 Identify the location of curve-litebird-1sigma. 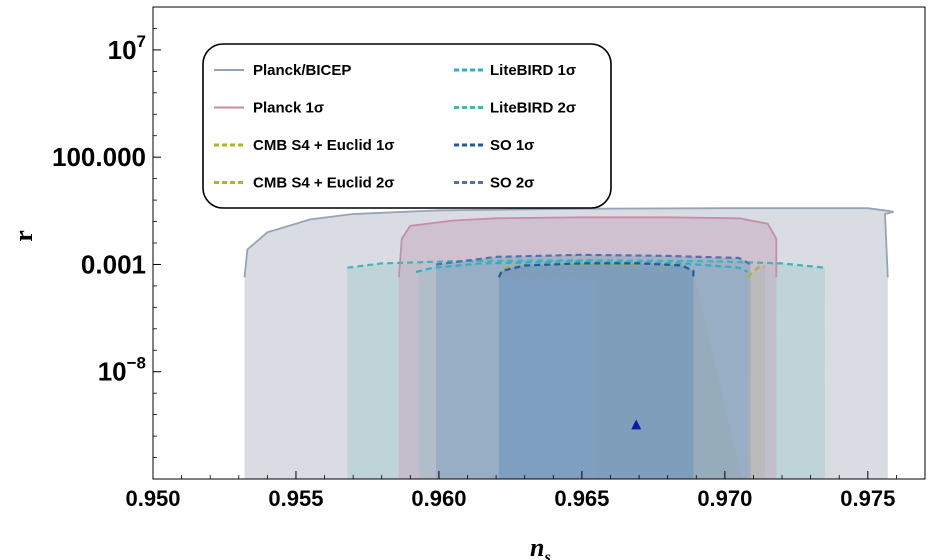
(582, 267).